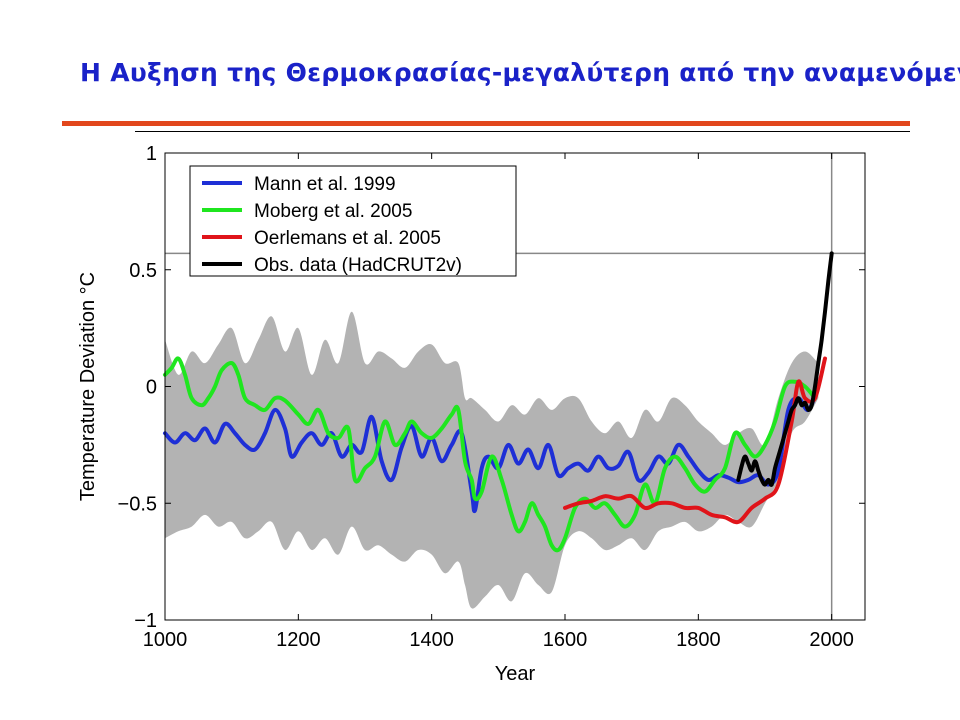 This screenshot has height=720, width=960. Describe the element at coordinates (325, 184) in the screenshot. I see `legend-entry: Mann et al. 1999` at that location.